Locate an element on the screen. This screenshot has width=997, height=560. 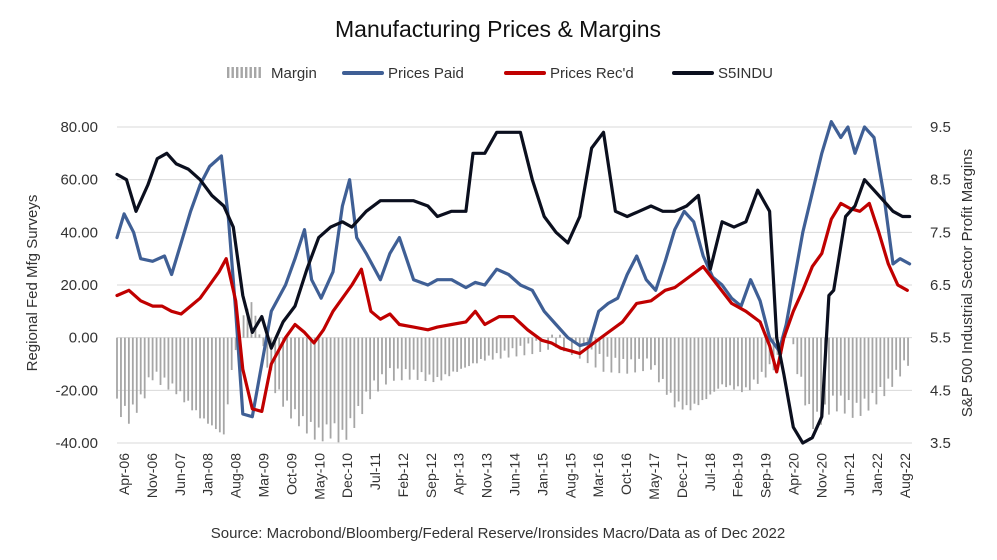
y-axis-right-ticks: 3.54.55.56.57.58.59.5 is located at coordinates (940, 285).